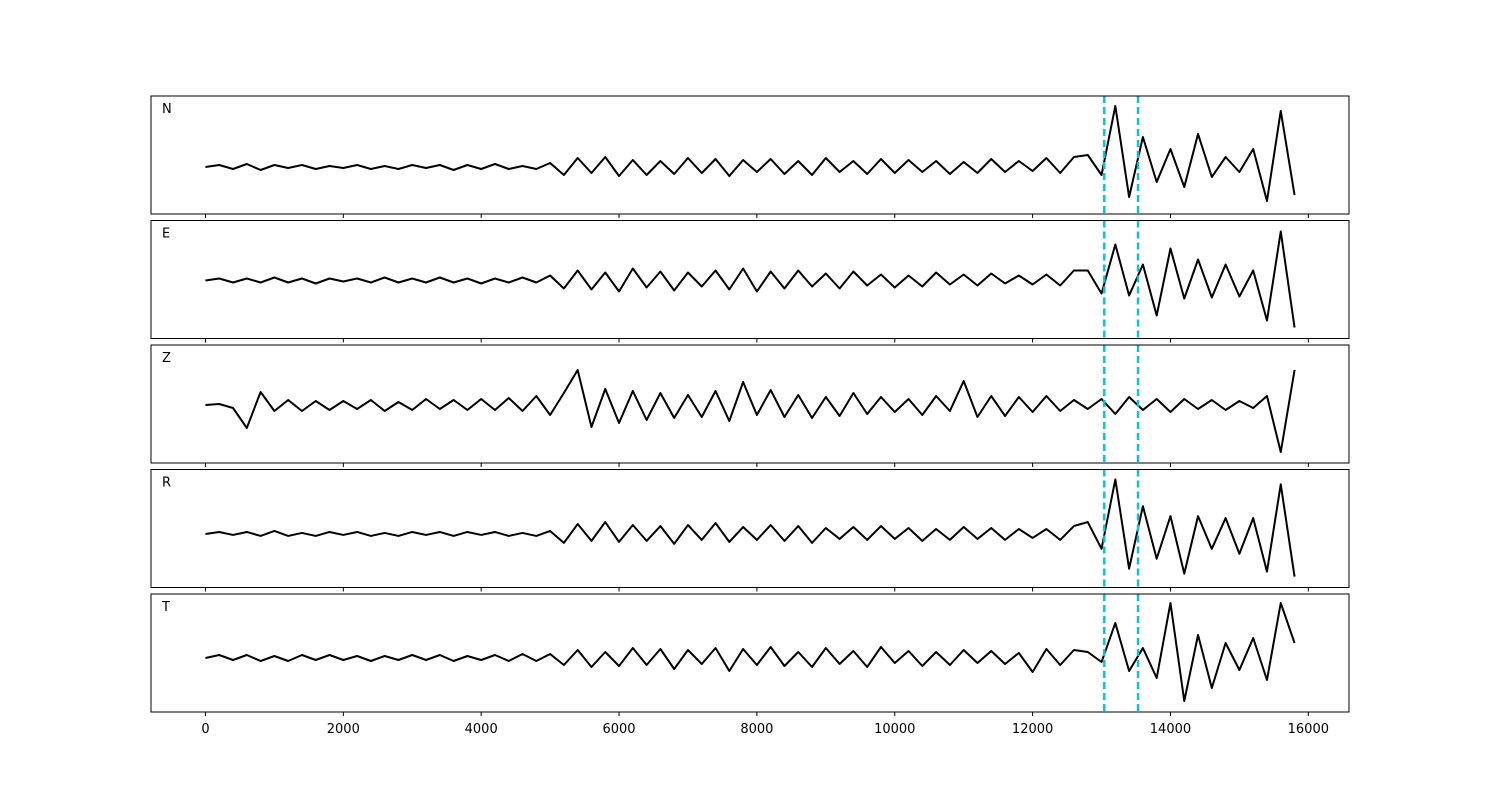 This screenshot has width=1500, height=804. What do you see at coordinates (756, 729) in the screenshot?
I see `x-tick-label: 8000` at bounding box center [756, 729].